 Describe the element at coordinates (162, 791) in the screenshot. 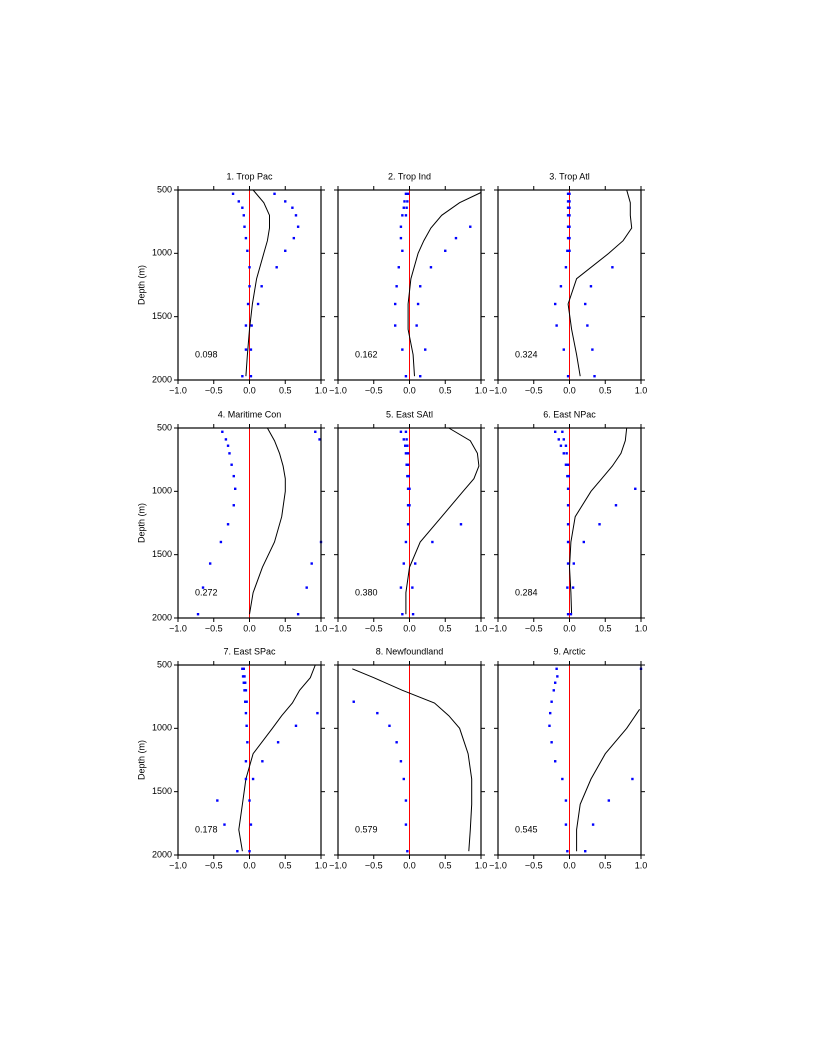

I see `y-tick-label: 1500` at that location.